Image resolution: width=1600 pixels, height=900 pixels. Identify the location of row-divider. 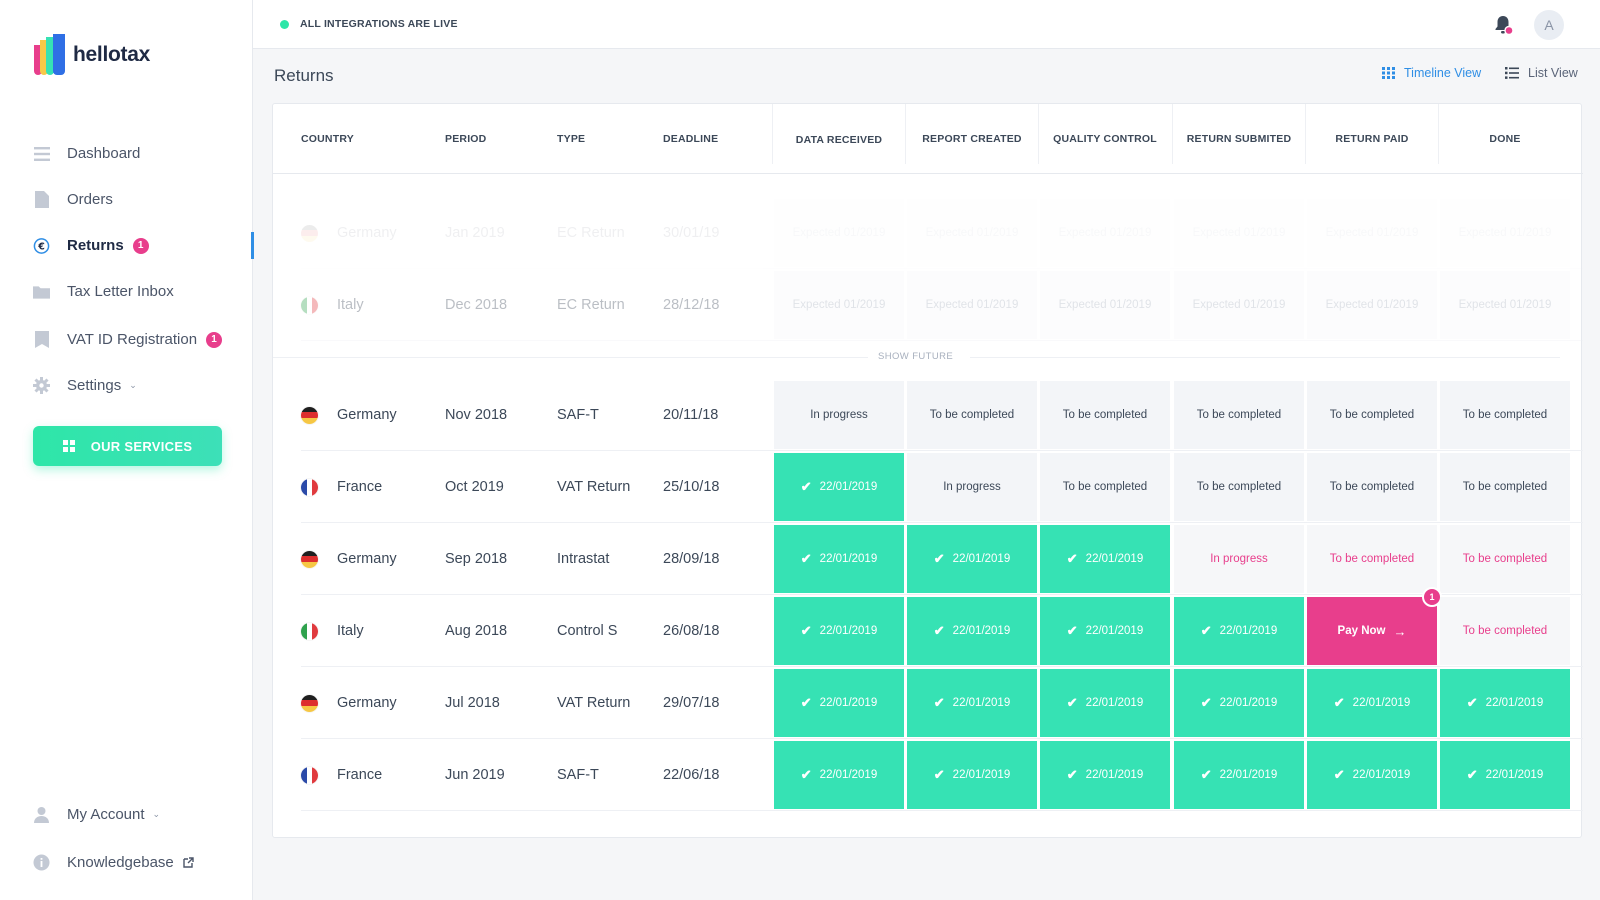
(942, 268).